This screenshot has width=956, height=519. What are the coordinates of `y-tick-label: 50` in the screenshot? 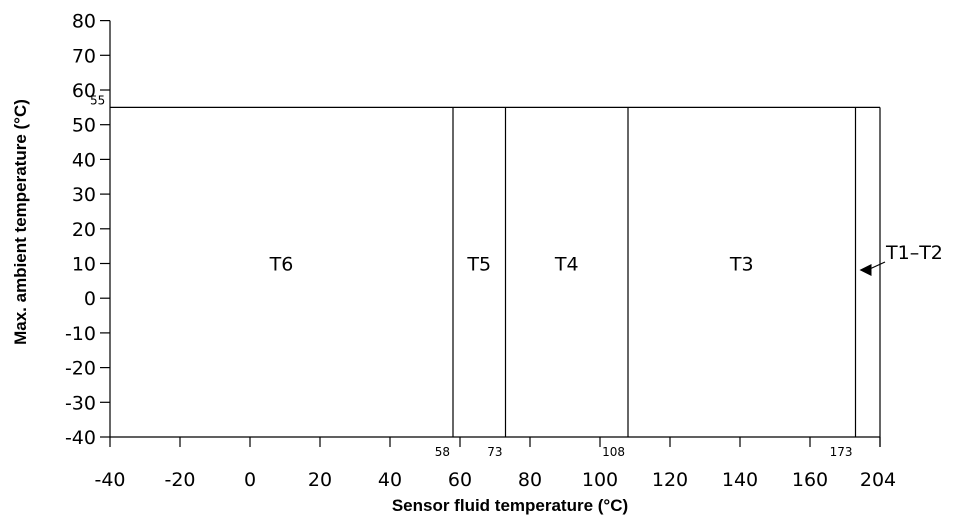 It's located at (84, 126).